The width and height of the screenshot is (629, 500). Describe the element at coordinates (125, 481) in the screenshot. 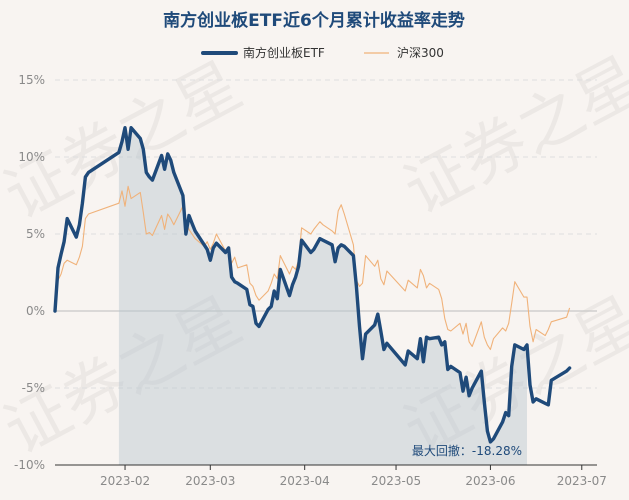

I see `x-tick-label: 2023-02` at that location.